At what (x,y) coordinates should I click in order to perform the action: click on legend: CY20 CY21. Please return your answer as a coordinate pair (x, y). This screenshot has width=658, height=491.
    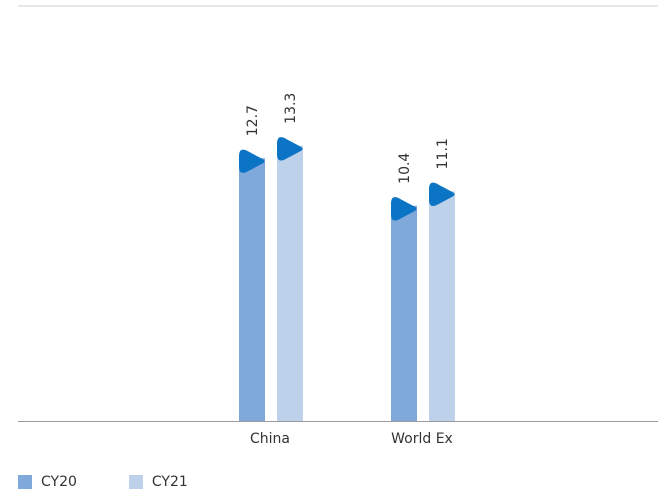
    Looking at the image, I should click on (103, 482).